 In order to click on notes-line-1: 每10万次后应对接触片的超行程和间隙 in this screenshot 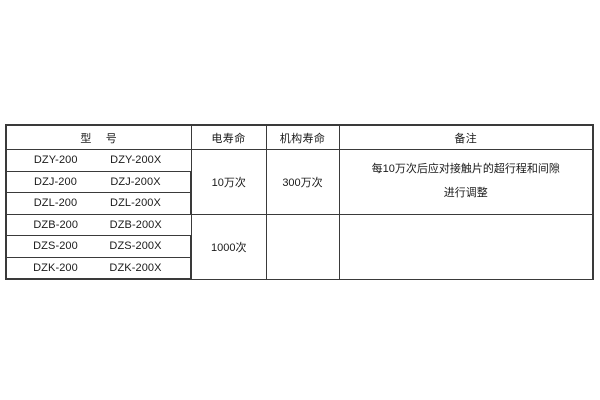, I will do `click(465, 169)`.